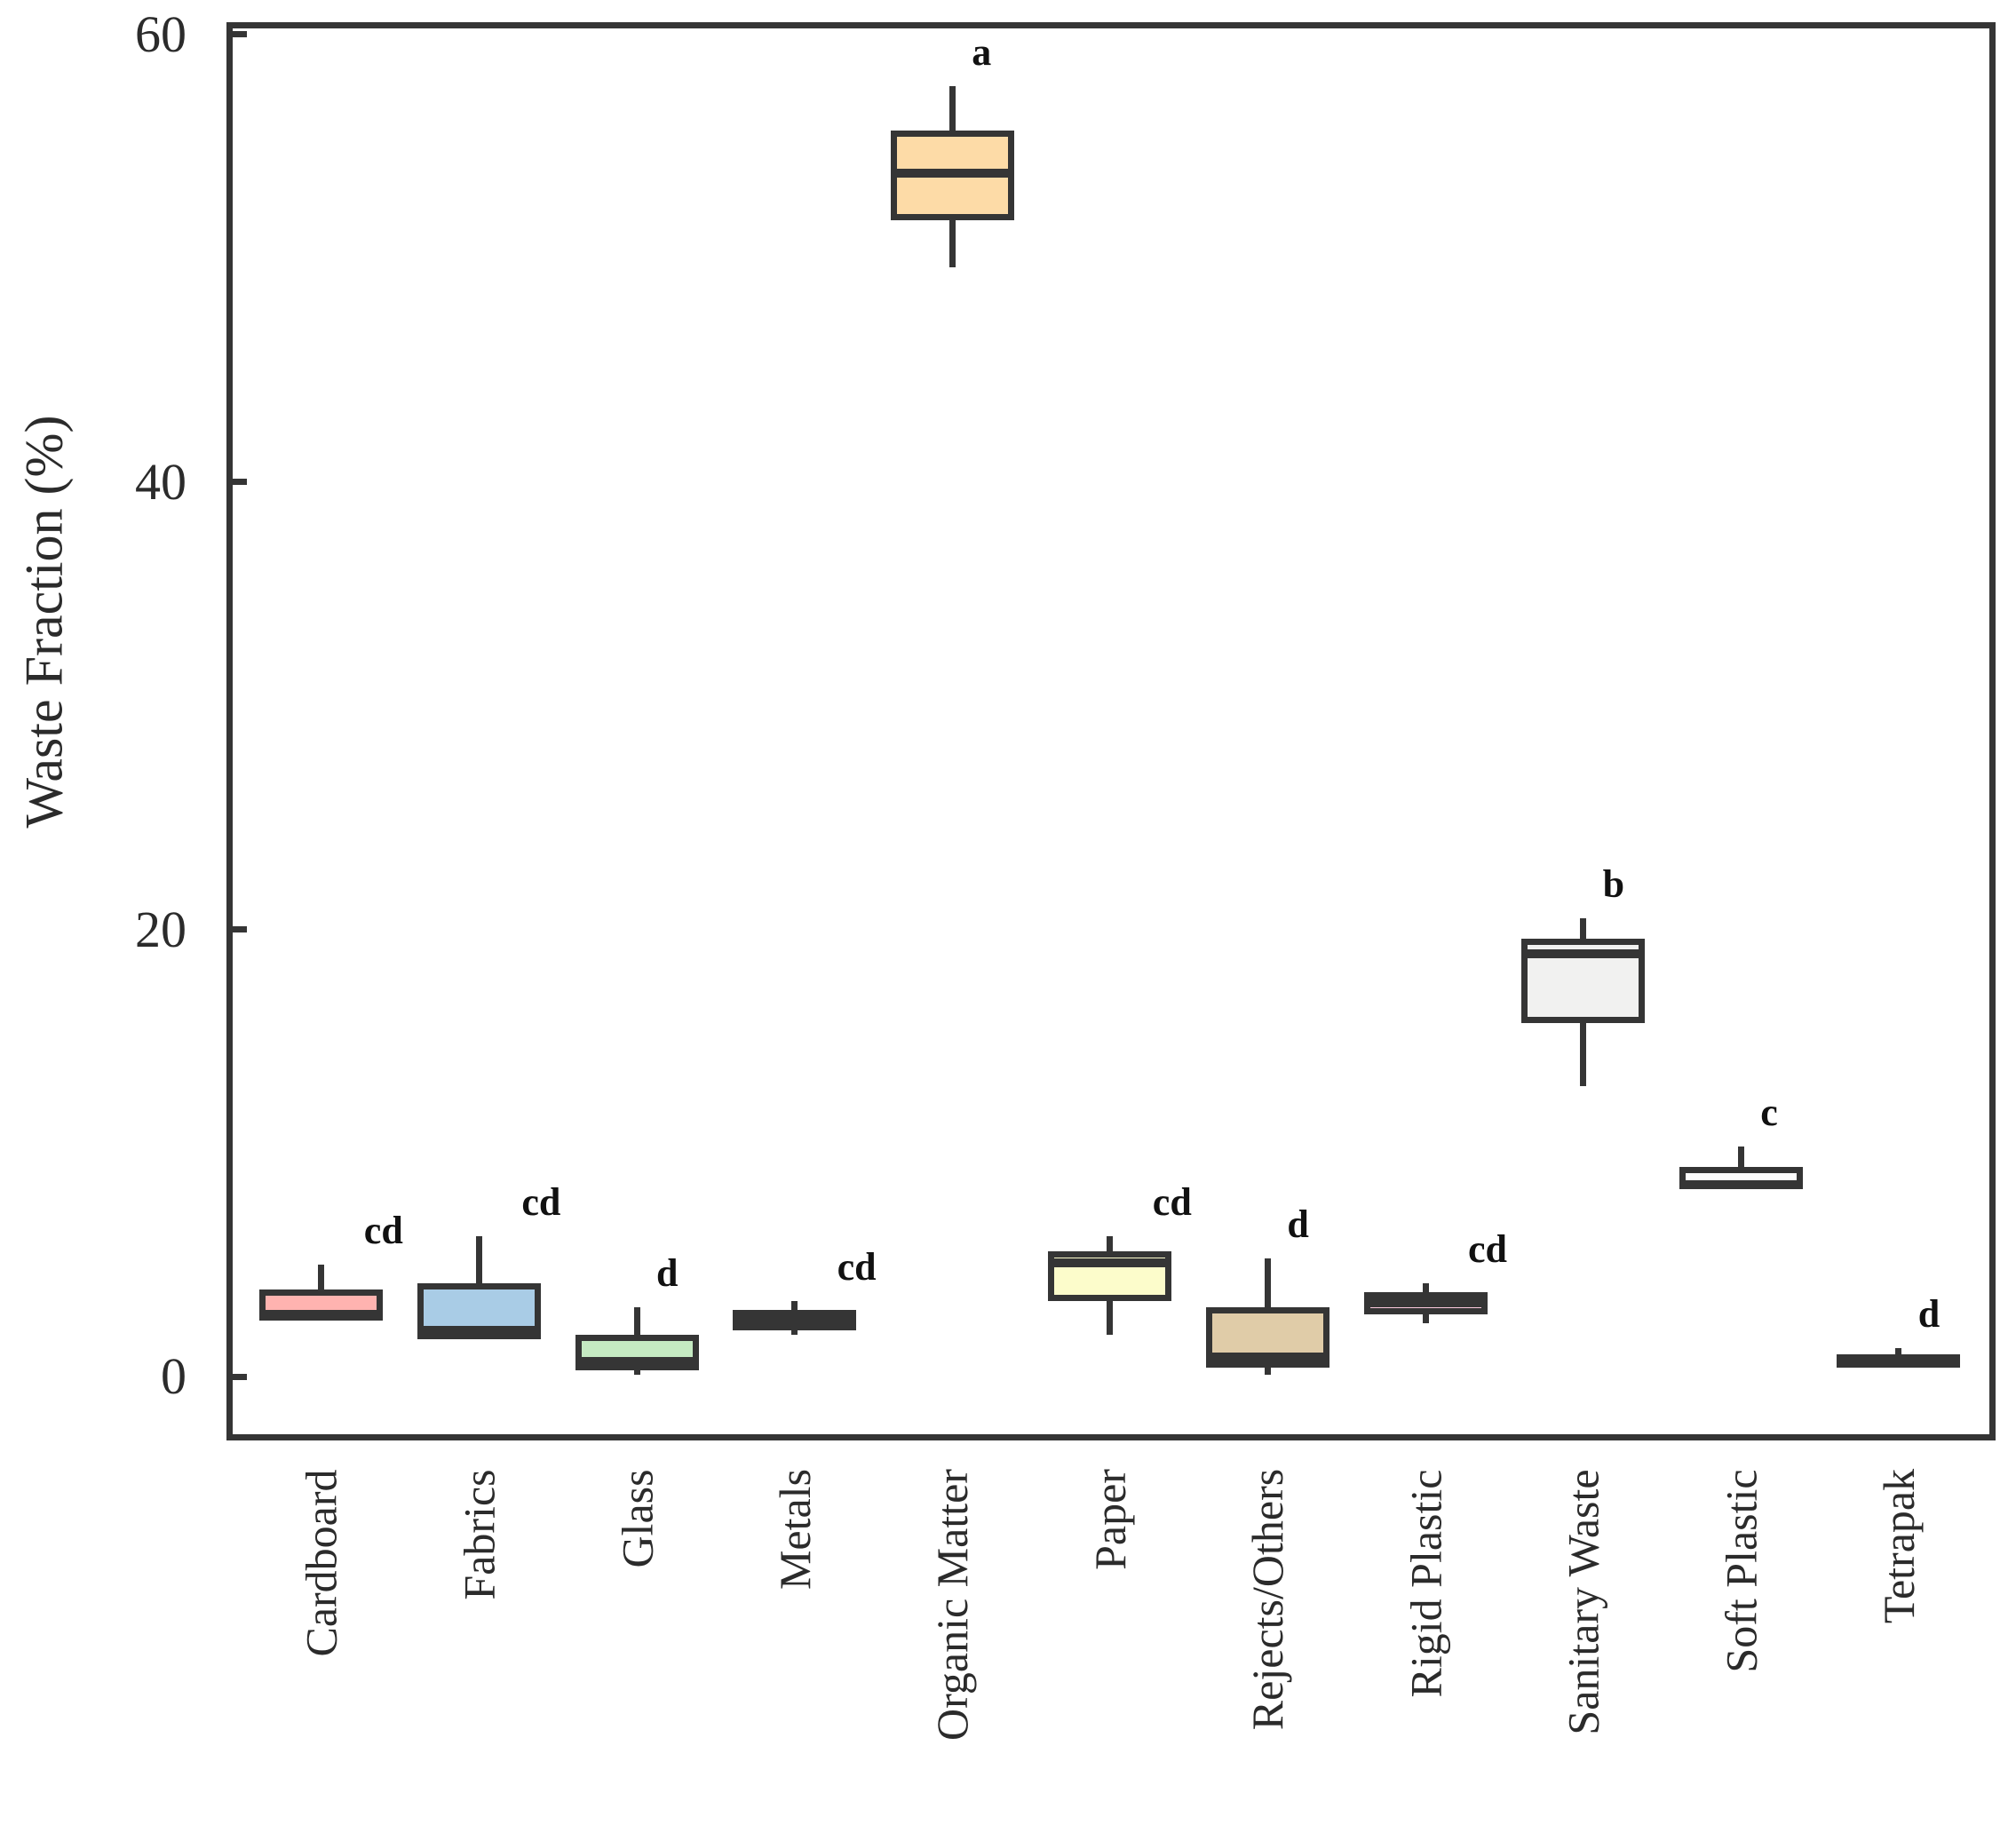 This screenshot has height=1833, width=2016. I want to click on x-tick-label: Soft Plastic, so click(1741, 1571).